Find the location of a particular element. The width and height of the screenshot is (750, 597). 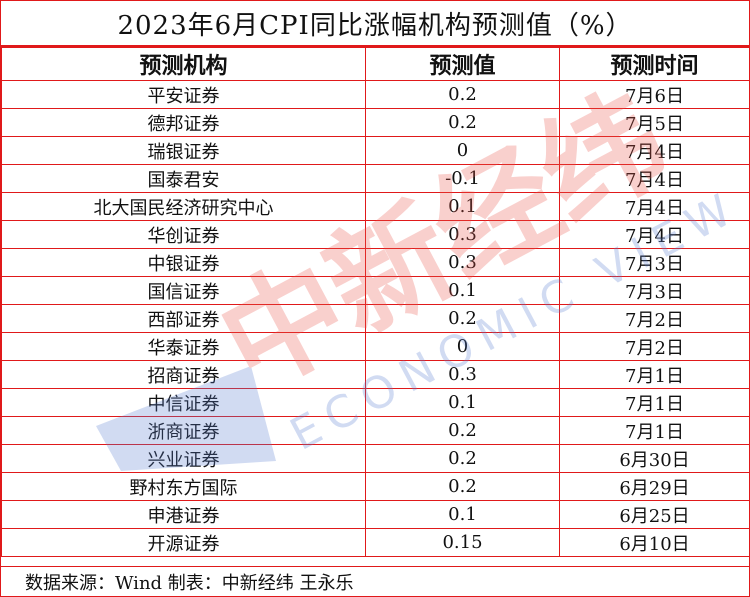

table-row: 德邦证券 0.2 7月5日 is located at coordinates (375, 122).